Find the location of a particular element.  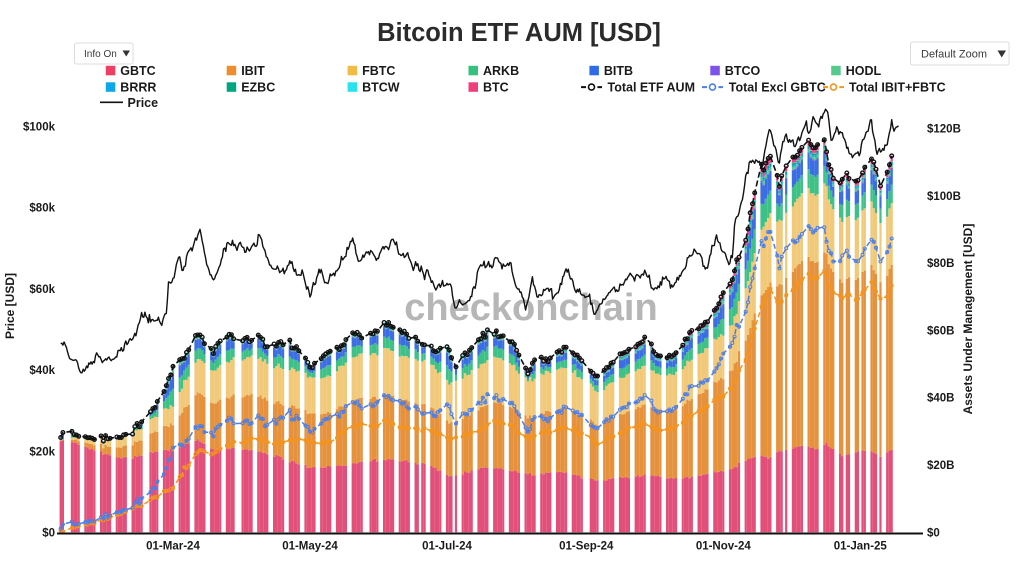

svg-text: Assets Under Management [USD] is located at coordinates (968, 319).